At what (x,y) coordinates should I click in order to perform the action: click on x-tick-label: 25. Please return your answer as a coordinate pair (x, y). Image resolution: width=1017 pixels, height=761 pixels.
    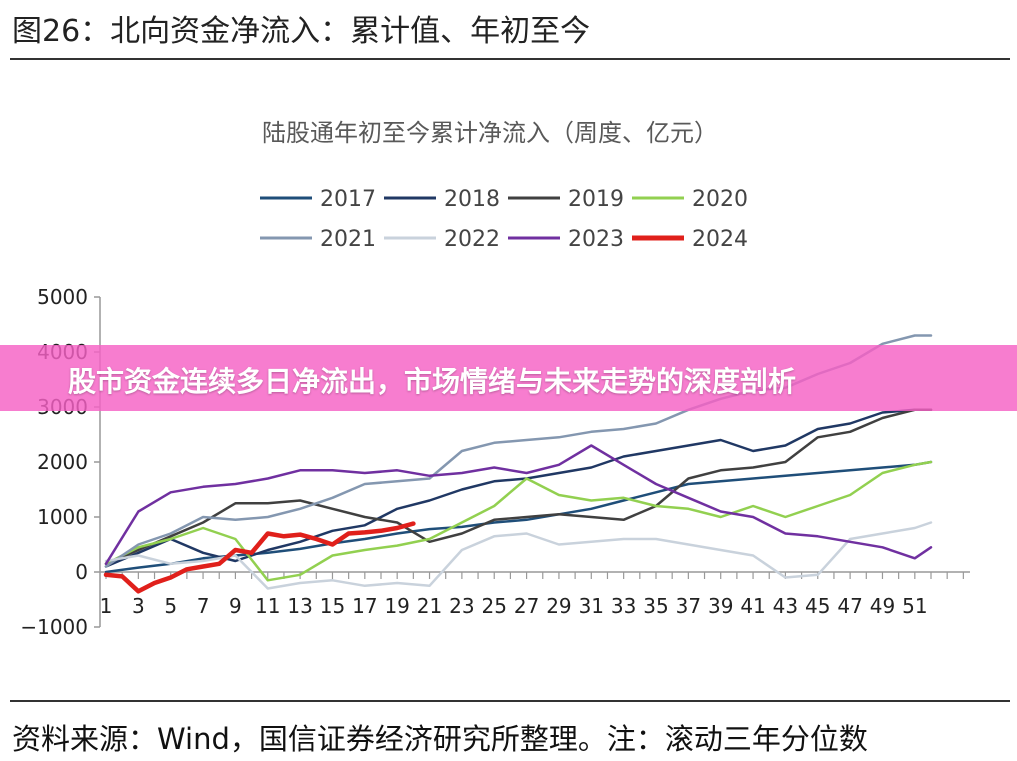
    Looking at the image, I should click on (494, 606).